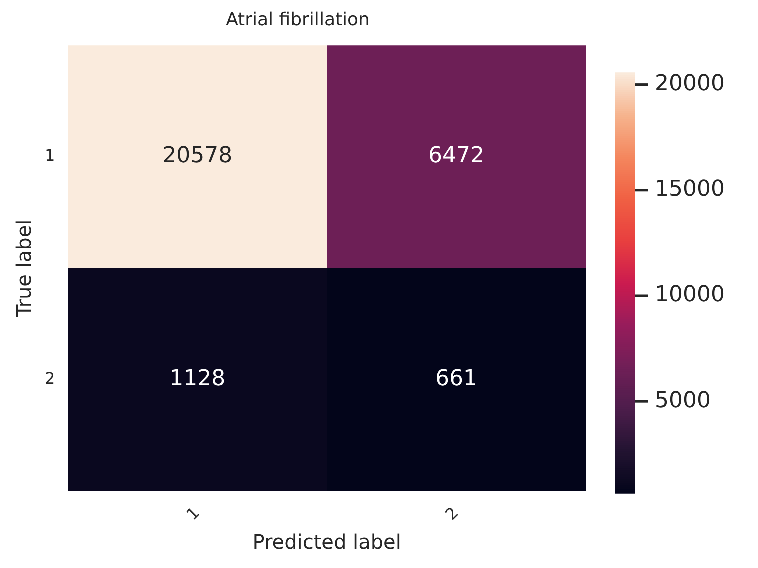 This screenshot has width=758, height=568. I want to click on data-label: 661, so click(457, 379).